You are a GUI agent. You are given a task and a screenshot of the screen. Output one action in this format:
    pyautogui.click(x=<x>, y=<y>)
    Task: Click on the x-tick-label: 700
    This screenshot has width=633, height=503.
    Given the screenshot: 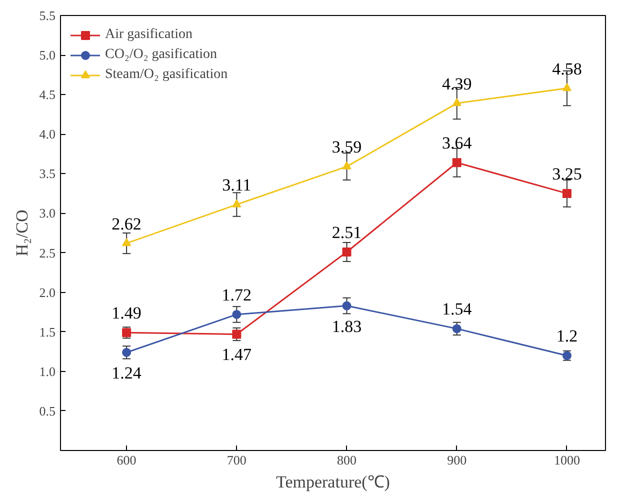 What is the action you would take?
    pyautogui.click(x=236, y=460)
    